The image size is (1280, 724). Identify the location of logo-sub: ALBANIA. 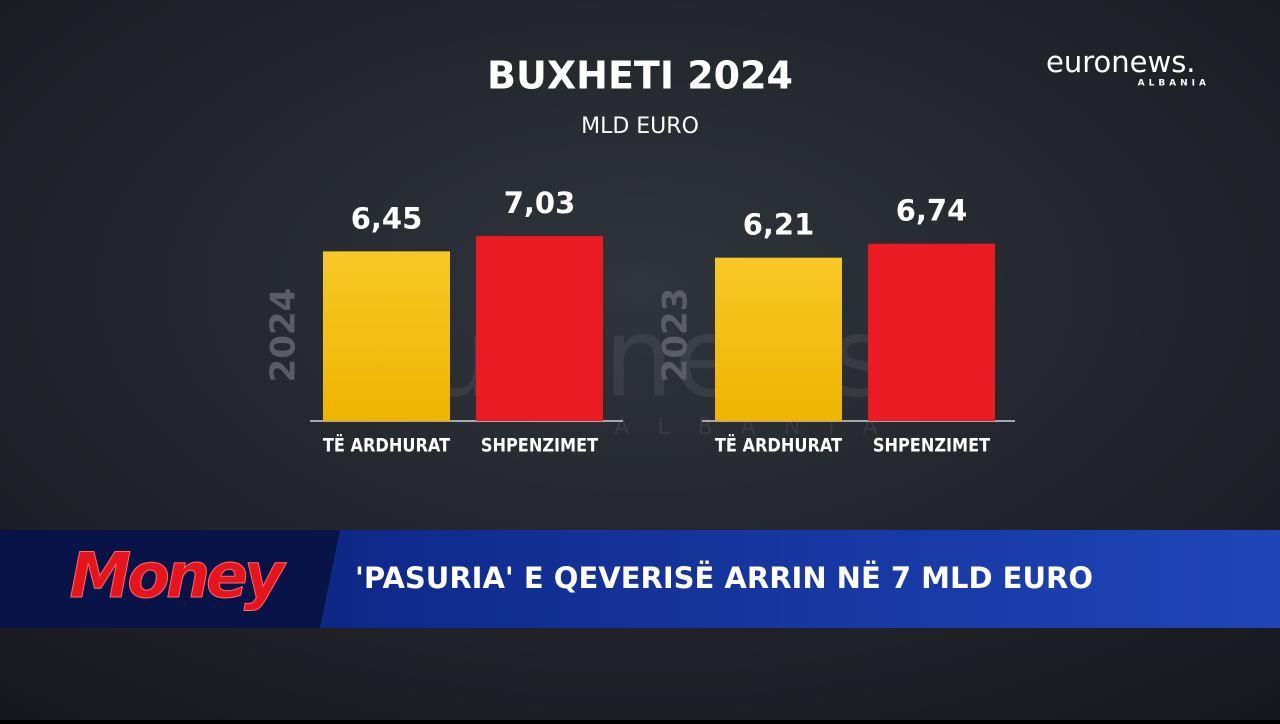
(1174, 84).